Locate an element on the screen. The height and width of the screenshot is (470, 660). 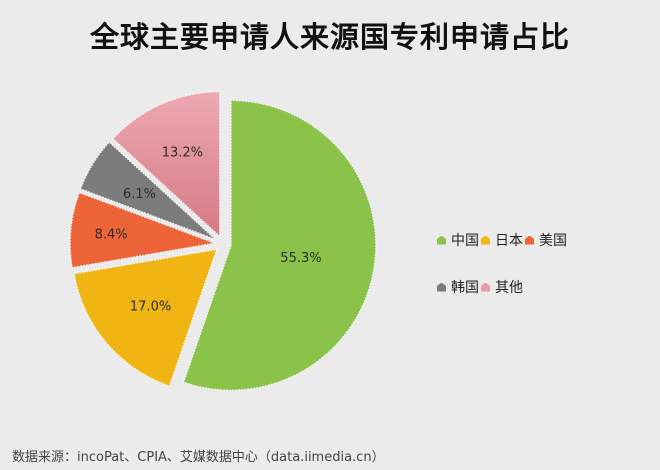
legend-row-2: 韩国 其他 is located at coordinates (517, 287).